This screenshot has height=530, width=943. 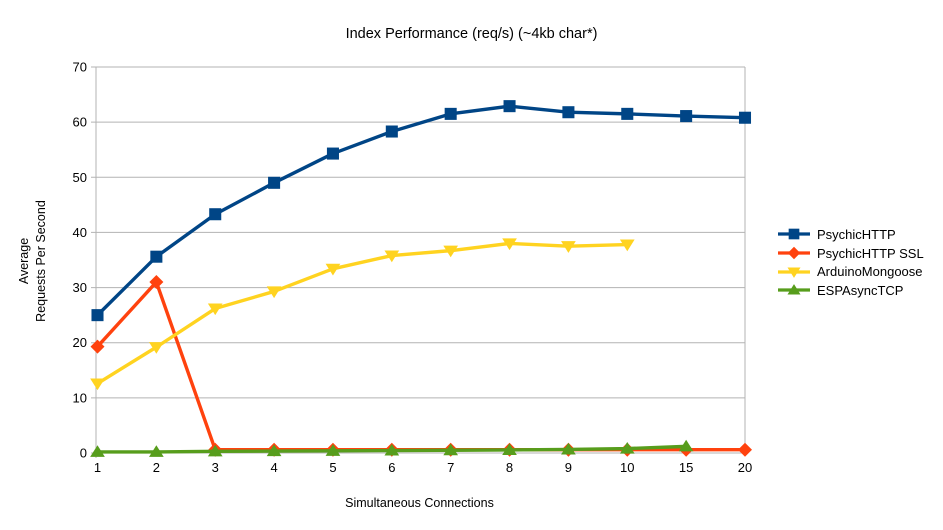 I want to click on x-tick-label: 7, so click(x=450, y=467).